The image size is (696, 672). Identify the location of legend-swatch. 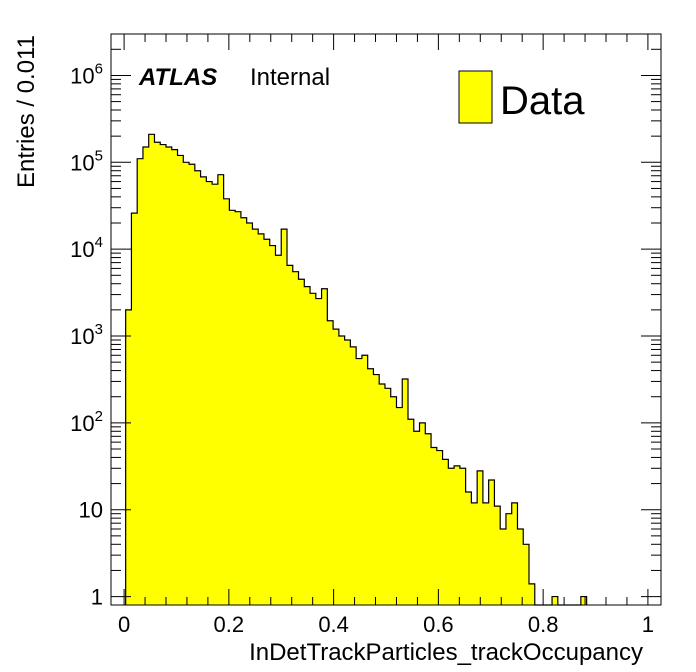
(475, 97).